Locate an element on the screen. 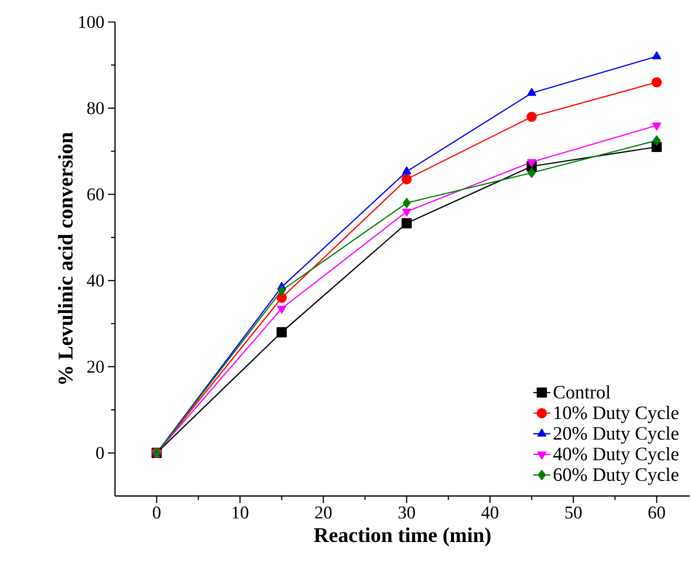 This screenshot has height=580, width=691. legend-label: 40% Duty Cycle is located at coordinates (615, 455).